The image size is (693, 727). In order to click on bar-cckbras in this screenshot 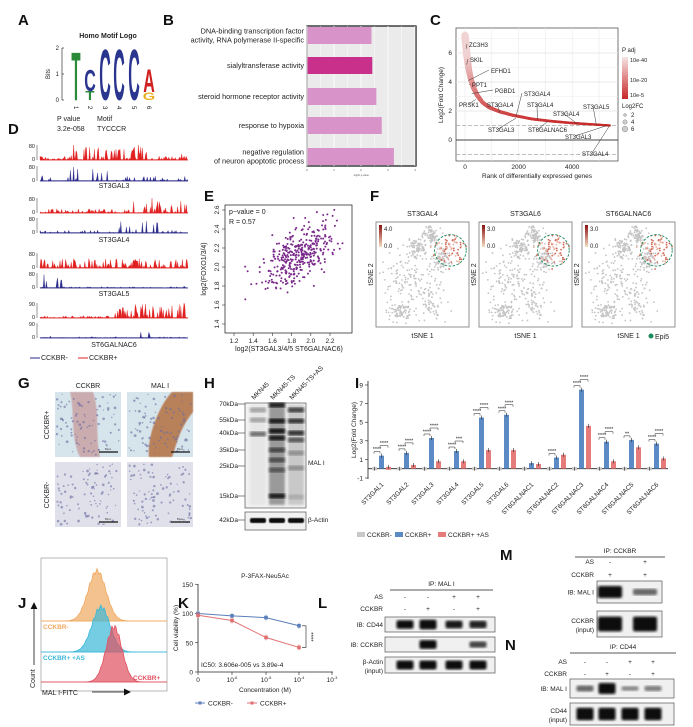, I will do `click(563, 461)`.